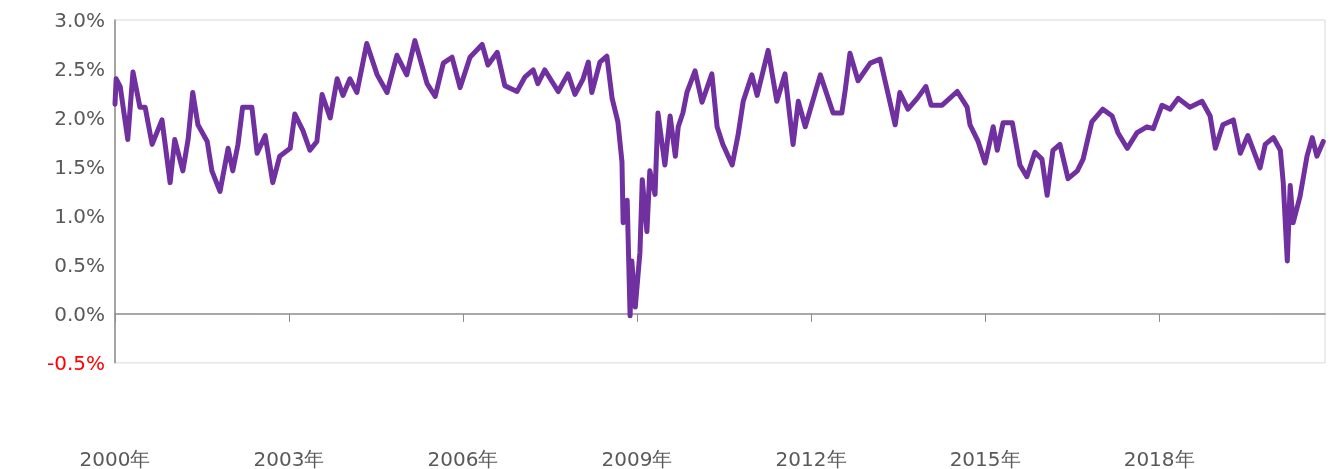 Image resolution: width=1332 pixels, height=469 pixels. I want to click on y-tick-label: -0.5%, so click(75, 362).